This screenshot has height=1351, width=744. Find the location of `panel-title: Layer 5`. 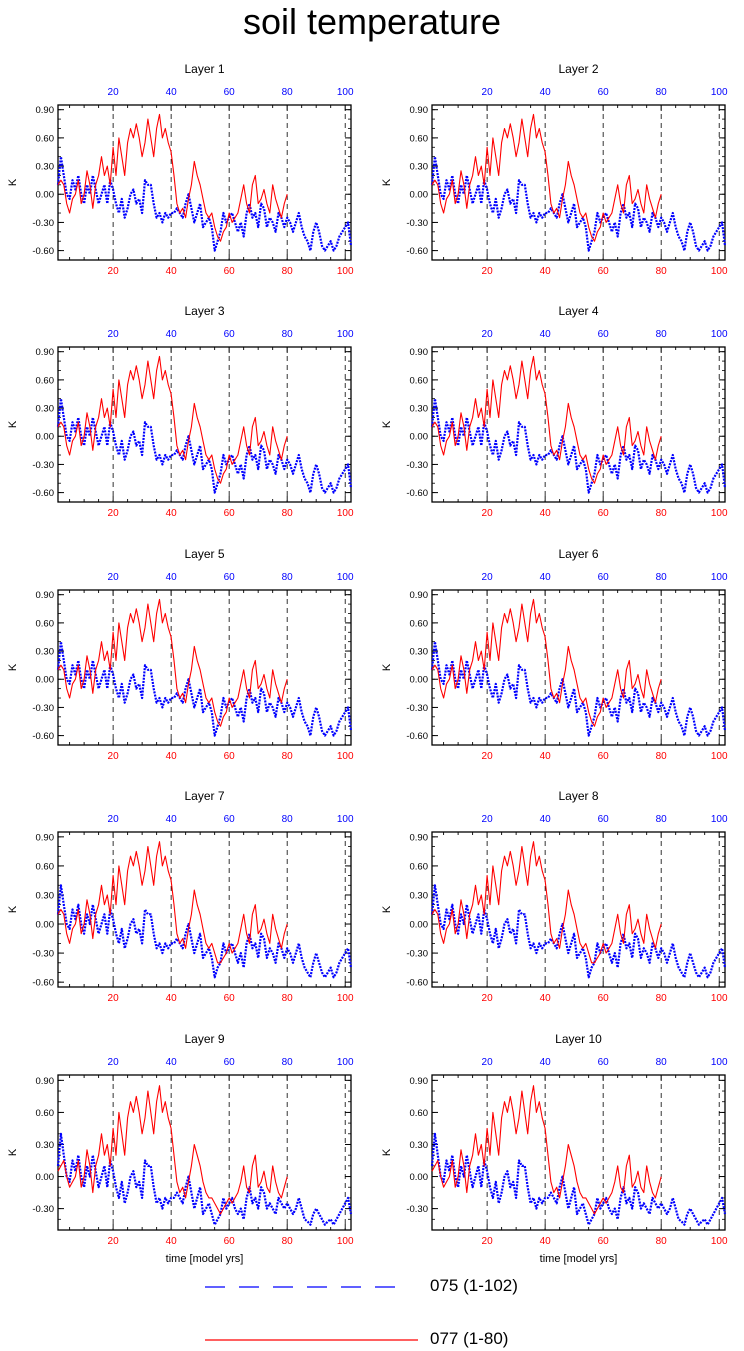

panel-title: Layer 5 is located at coordinates (204, 554).